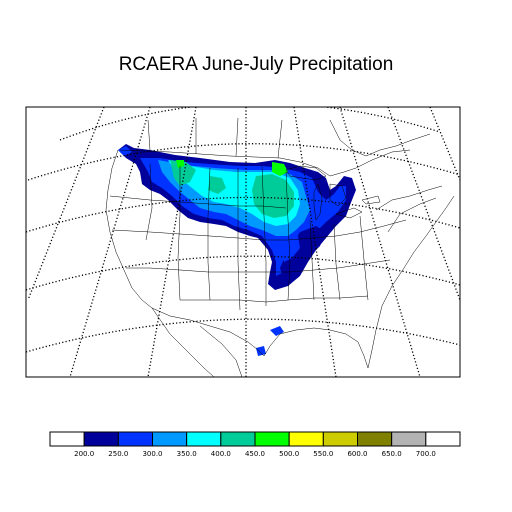 The height and width of the screenshot is (512, 512). I want to click on lake-michigan, so click(318, 202).